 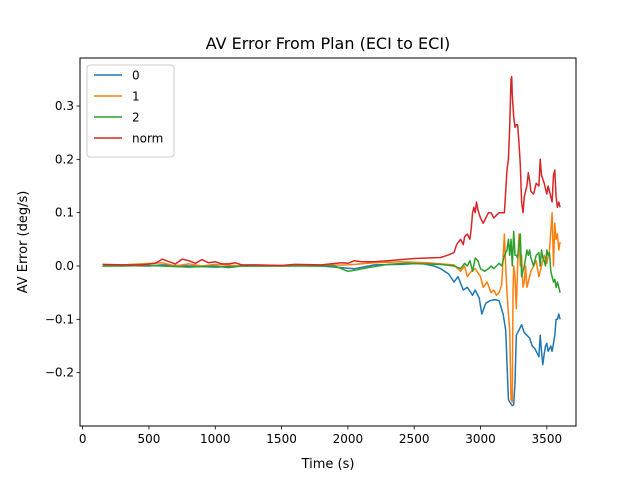 What do you see at coordinates (320, 436) in the screenshot?
I see `x-axis-ticks: 0 500 1000 1500 2000 2500 3000 3500` at bounding box center [320, 436].